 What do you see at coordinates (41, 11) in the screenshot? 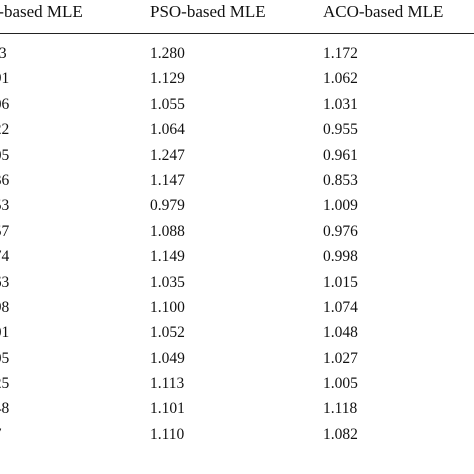
I see `header-ga-mle: A-based MLE` at bounding box center [41, 11].